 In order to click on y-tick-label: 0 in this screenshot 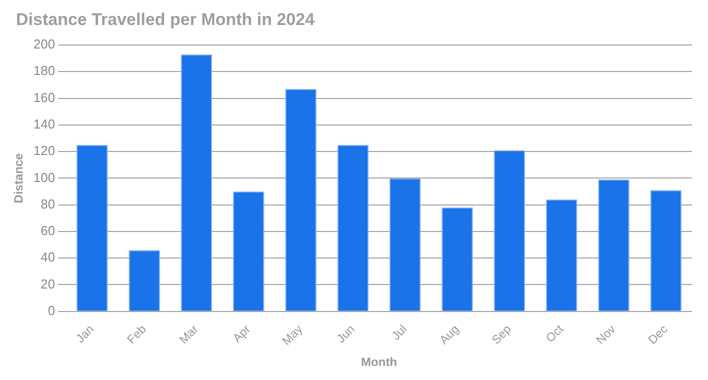, I will do `click(52, 310)`.